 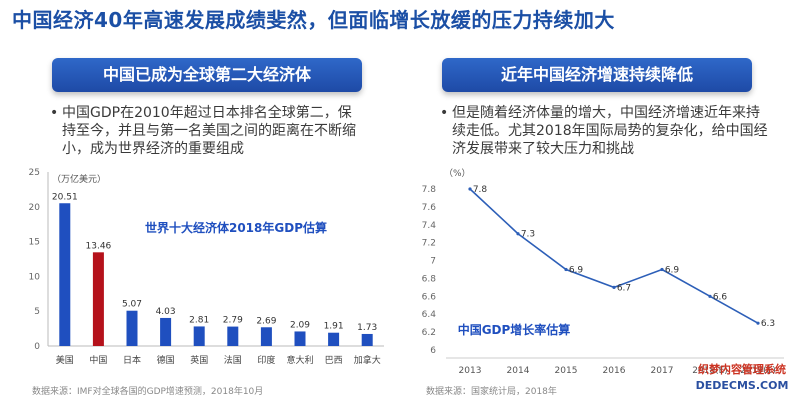 I want to click on bar-category-label: 美国, so click(x=65, y=360).